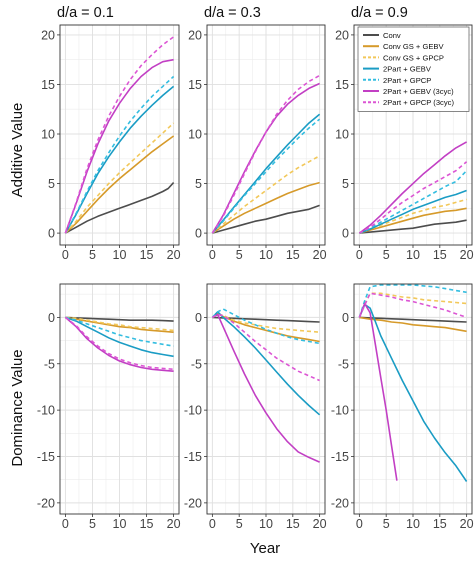  Describe the element at coordinates (407, 69) in the screenshot. I see `legend-label-part2_gebv: 2Part + GEBV` at that location.